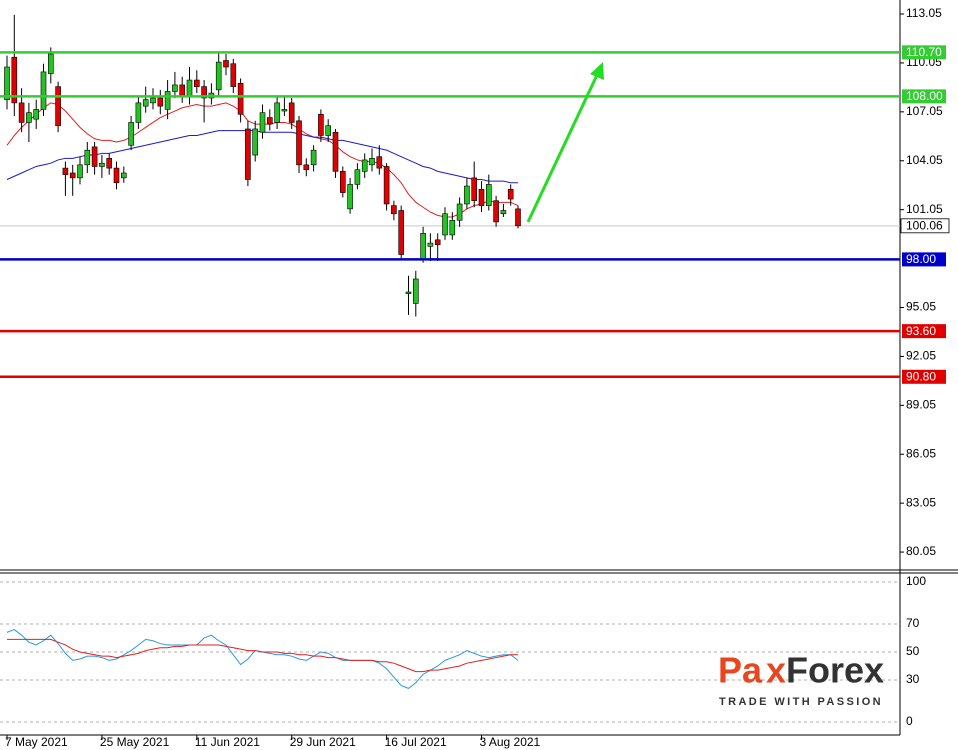 This screenshot has width=958, height=750. Describe the element at coordinates (924, 111) in the screenshot. I see `y-tick-label: 107.05` at that location.